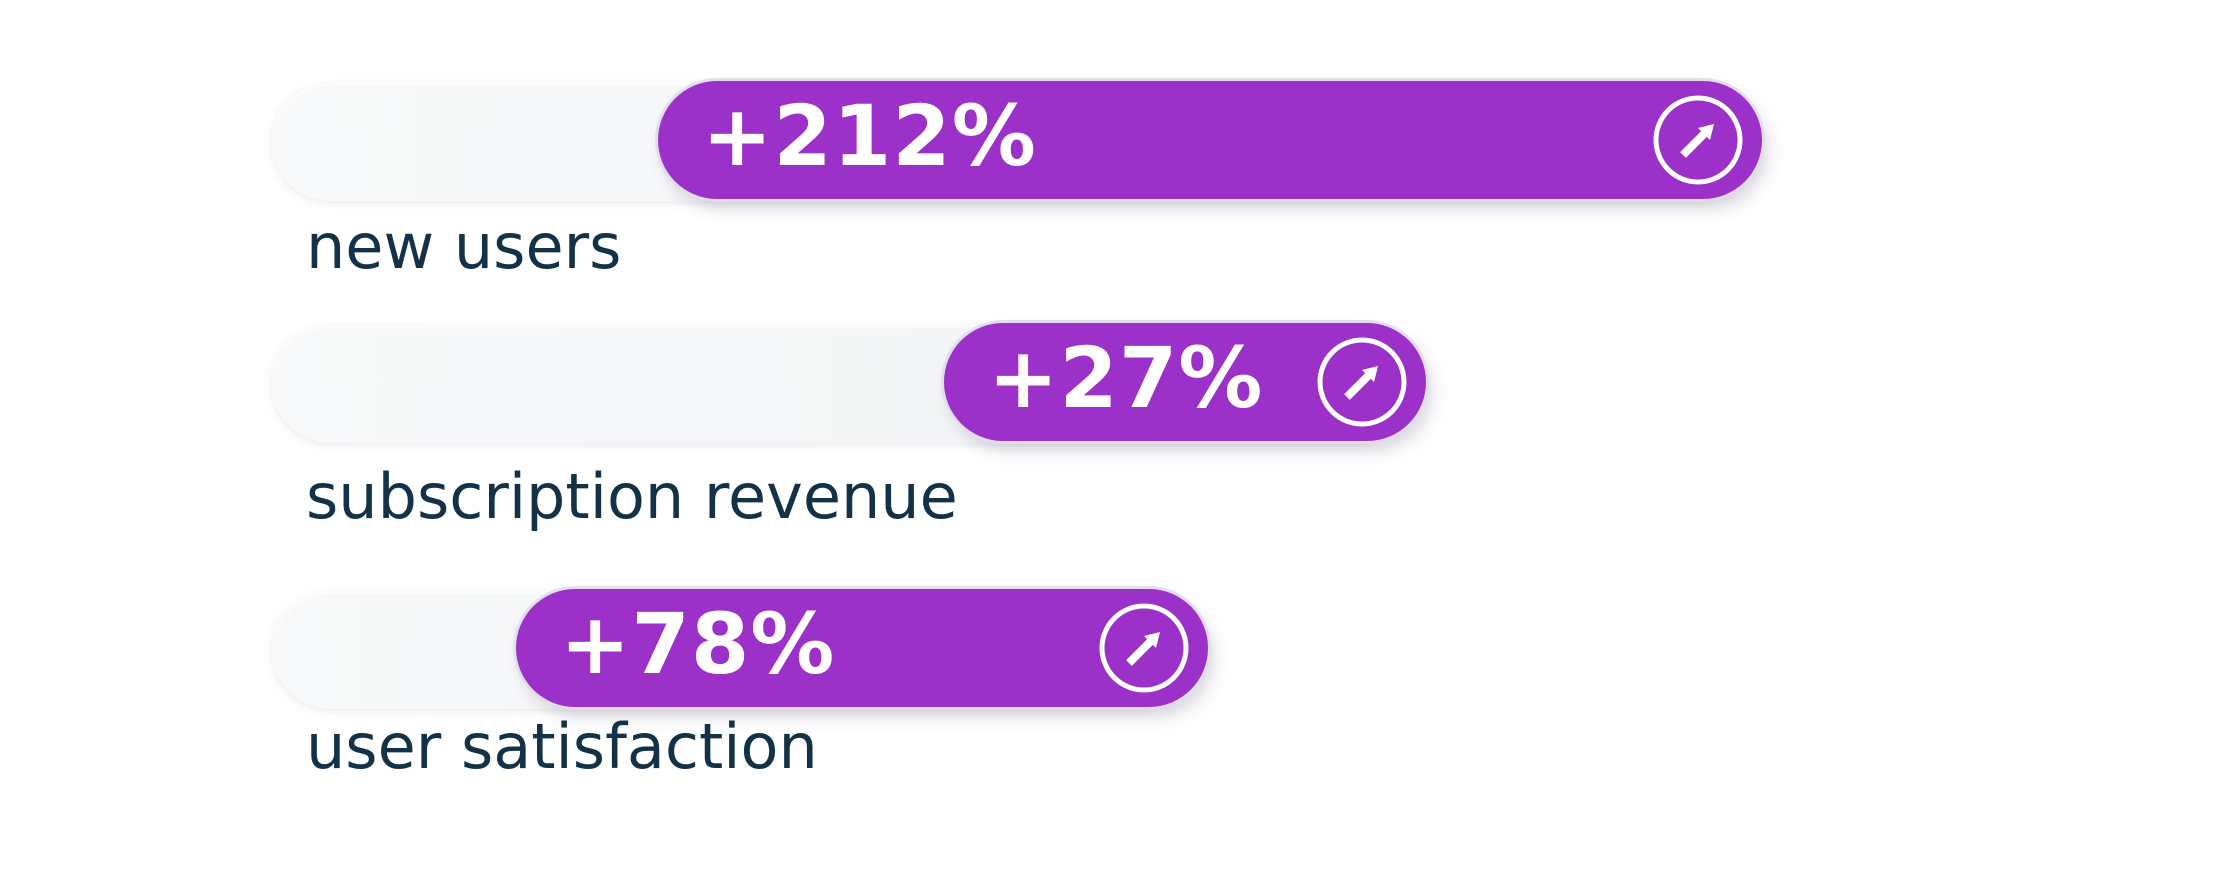 The image size is (2222, 870). What do you see at coordinates (562, 746) in the screenshot?
I see `category-label: user satisfaction` at bounding box center [562, 746].